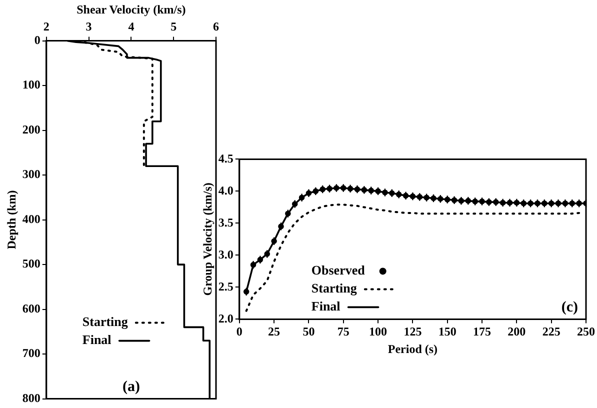 Image resolution: width=597 pixels, height=408 pixels. Describe the element at coordinates (11, 220) in the screenshot. I see `y-axis-title: Depth (km)` at that location.